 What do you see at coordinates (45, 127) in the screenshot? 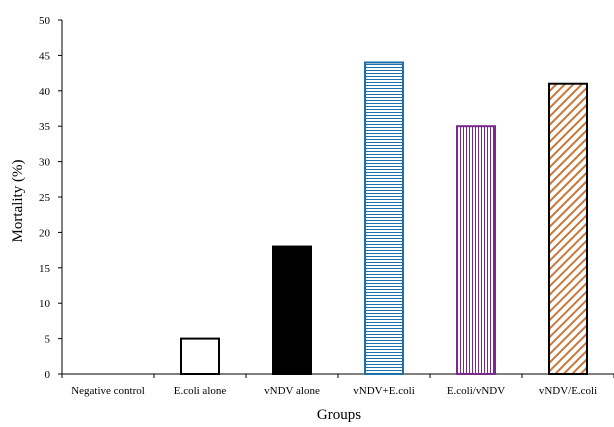
I see `y-tick-label: 35` at bounding box center [45, 127].